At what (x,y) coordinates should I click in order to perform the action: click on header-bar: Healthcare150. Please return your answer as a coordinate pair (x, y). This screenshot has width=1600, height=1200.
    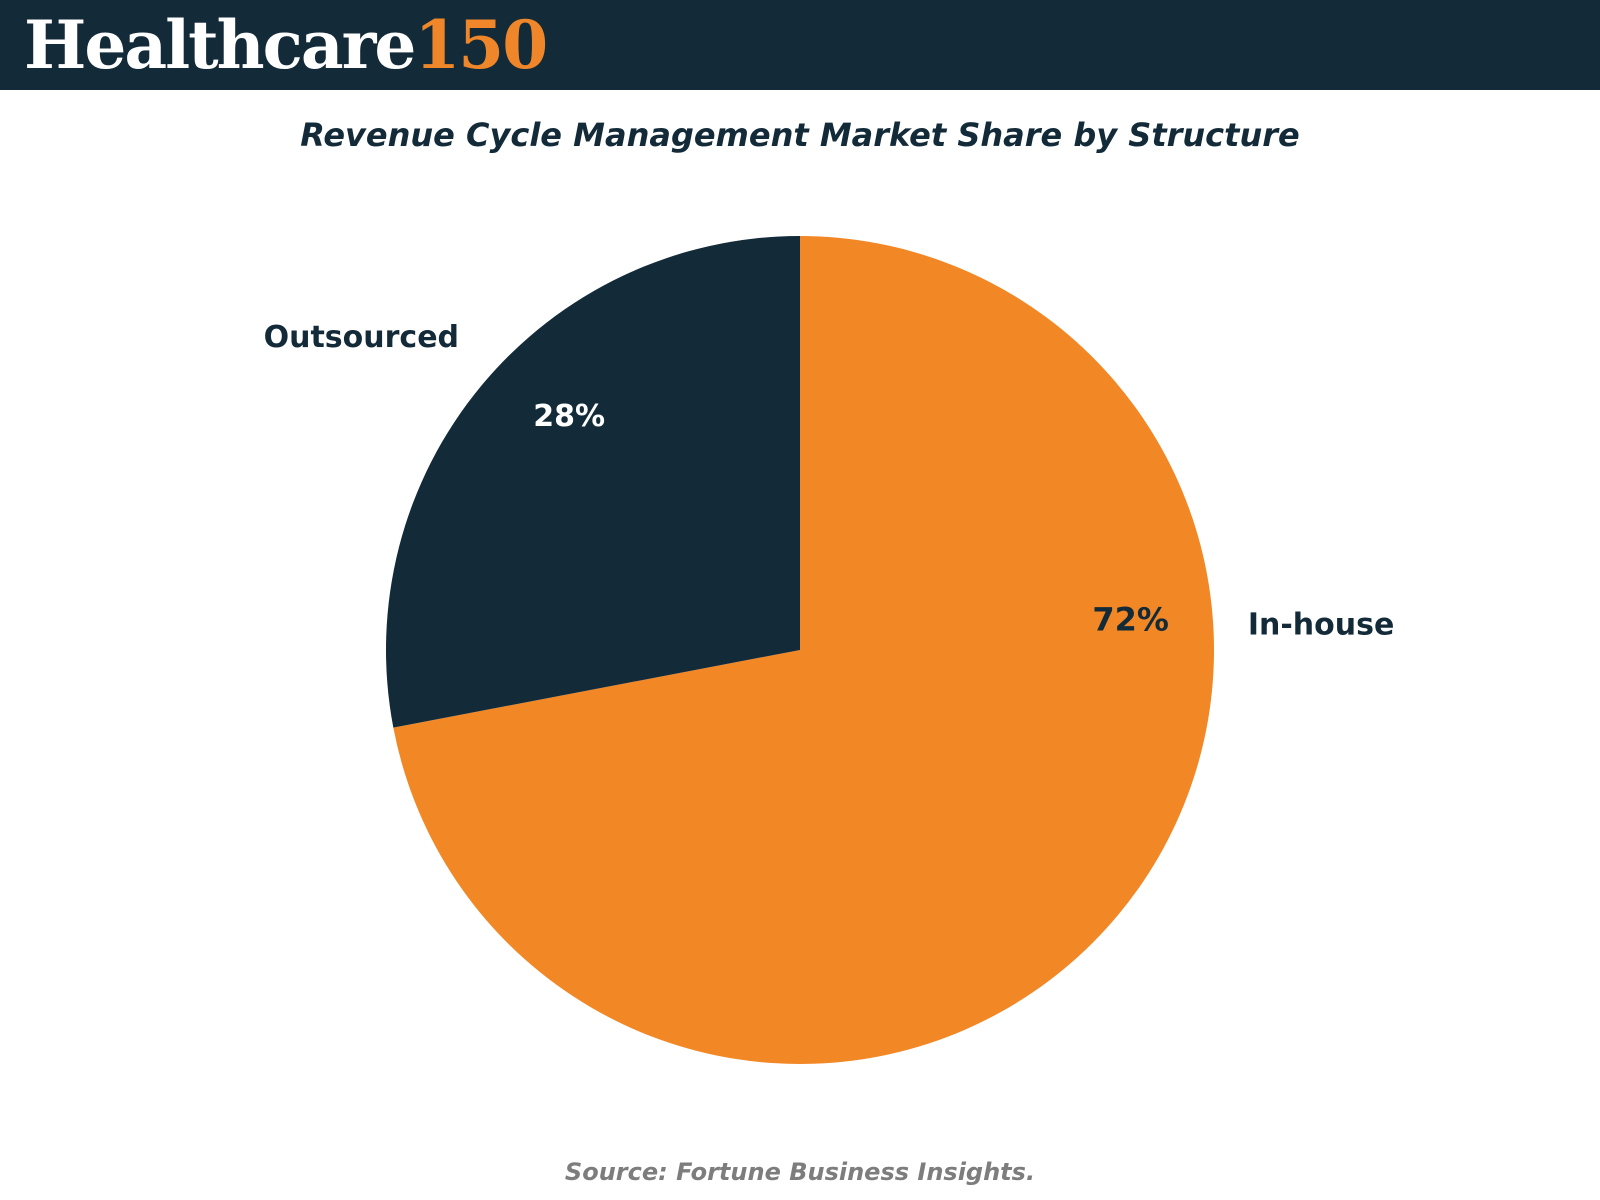
    Looking at the image, I should click on (800, 45).